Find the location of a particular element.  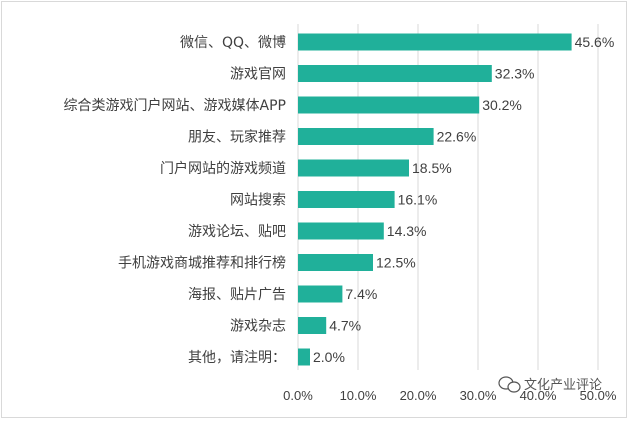

category-label: 门户网站的游戏频道 is located at coordinates (223, 168).